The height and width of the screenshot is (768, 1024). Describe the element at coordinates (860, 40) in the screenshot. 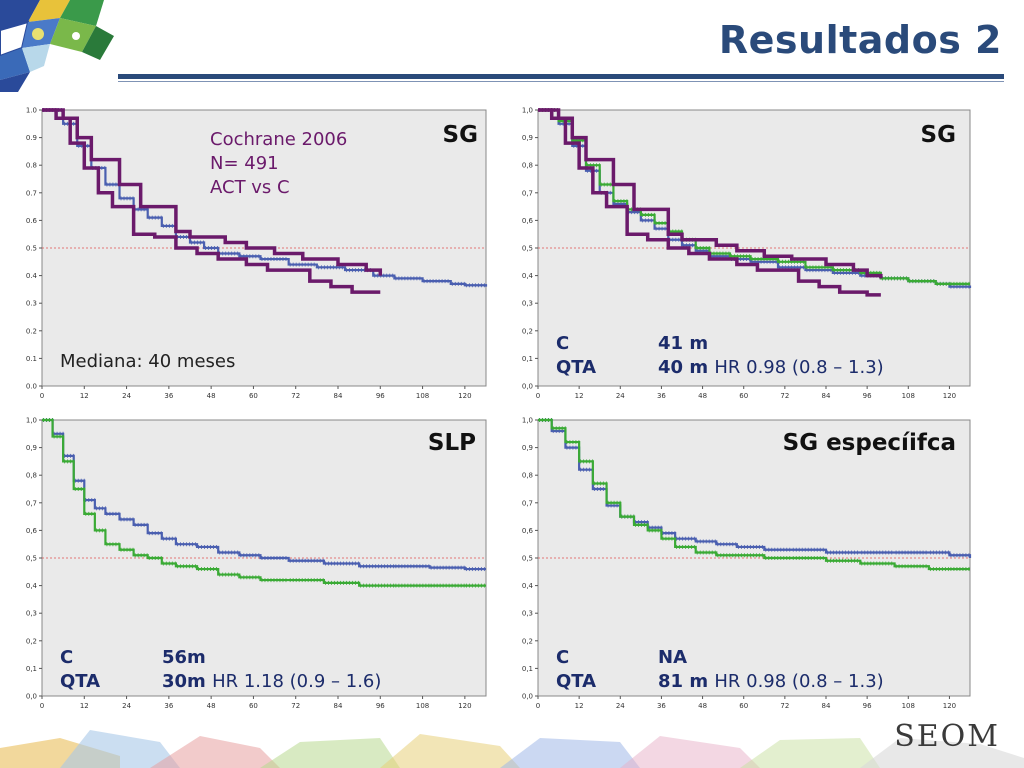

I see `page-title: Resultados 2` at that location.